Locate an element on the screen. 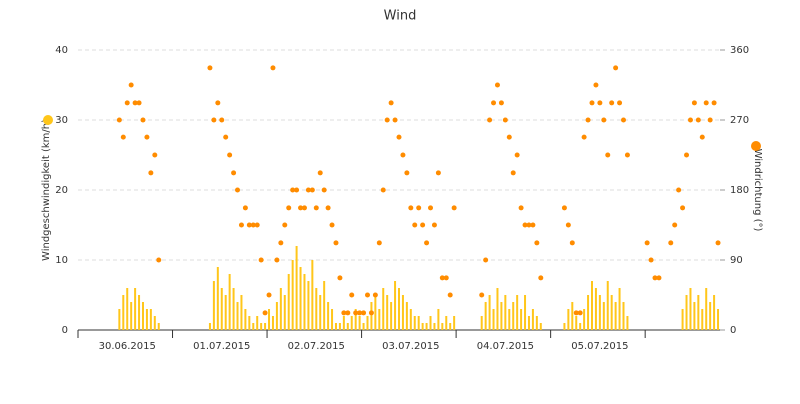 This screenshot has width=800, height=404. chart-title: Wind is located at coordinates (400, 16).